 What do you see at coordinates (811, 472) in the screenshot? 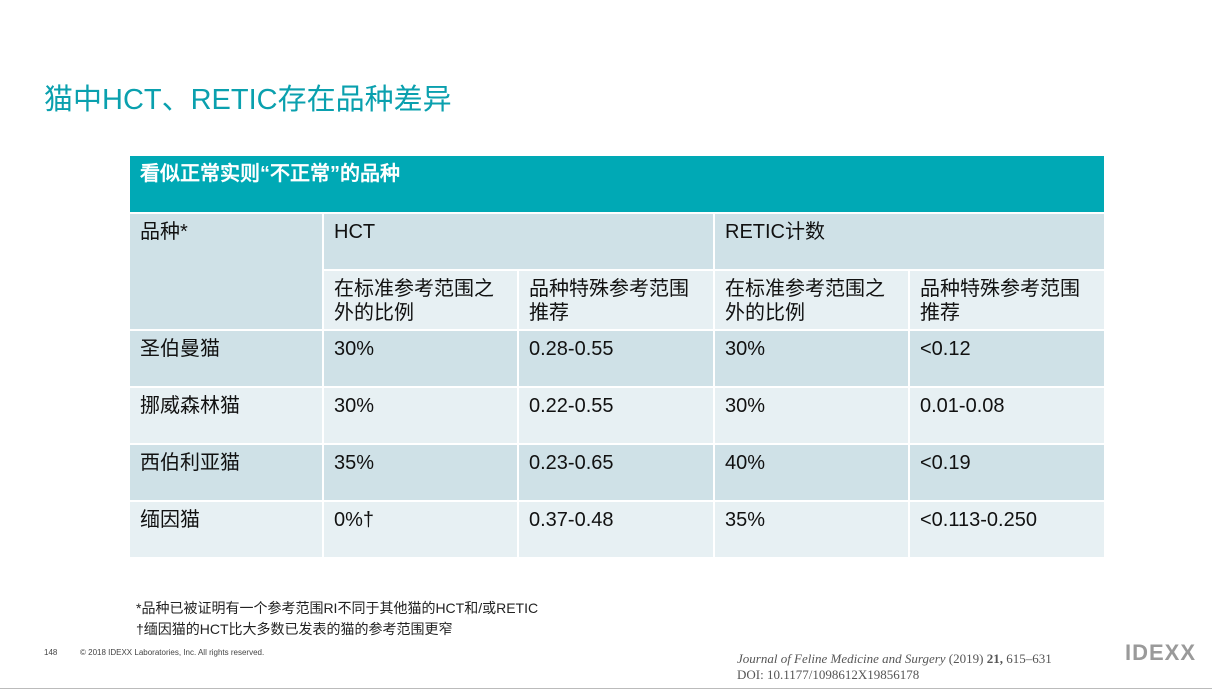
I see `table-cell: 40%` at bounding box center [811, 472].